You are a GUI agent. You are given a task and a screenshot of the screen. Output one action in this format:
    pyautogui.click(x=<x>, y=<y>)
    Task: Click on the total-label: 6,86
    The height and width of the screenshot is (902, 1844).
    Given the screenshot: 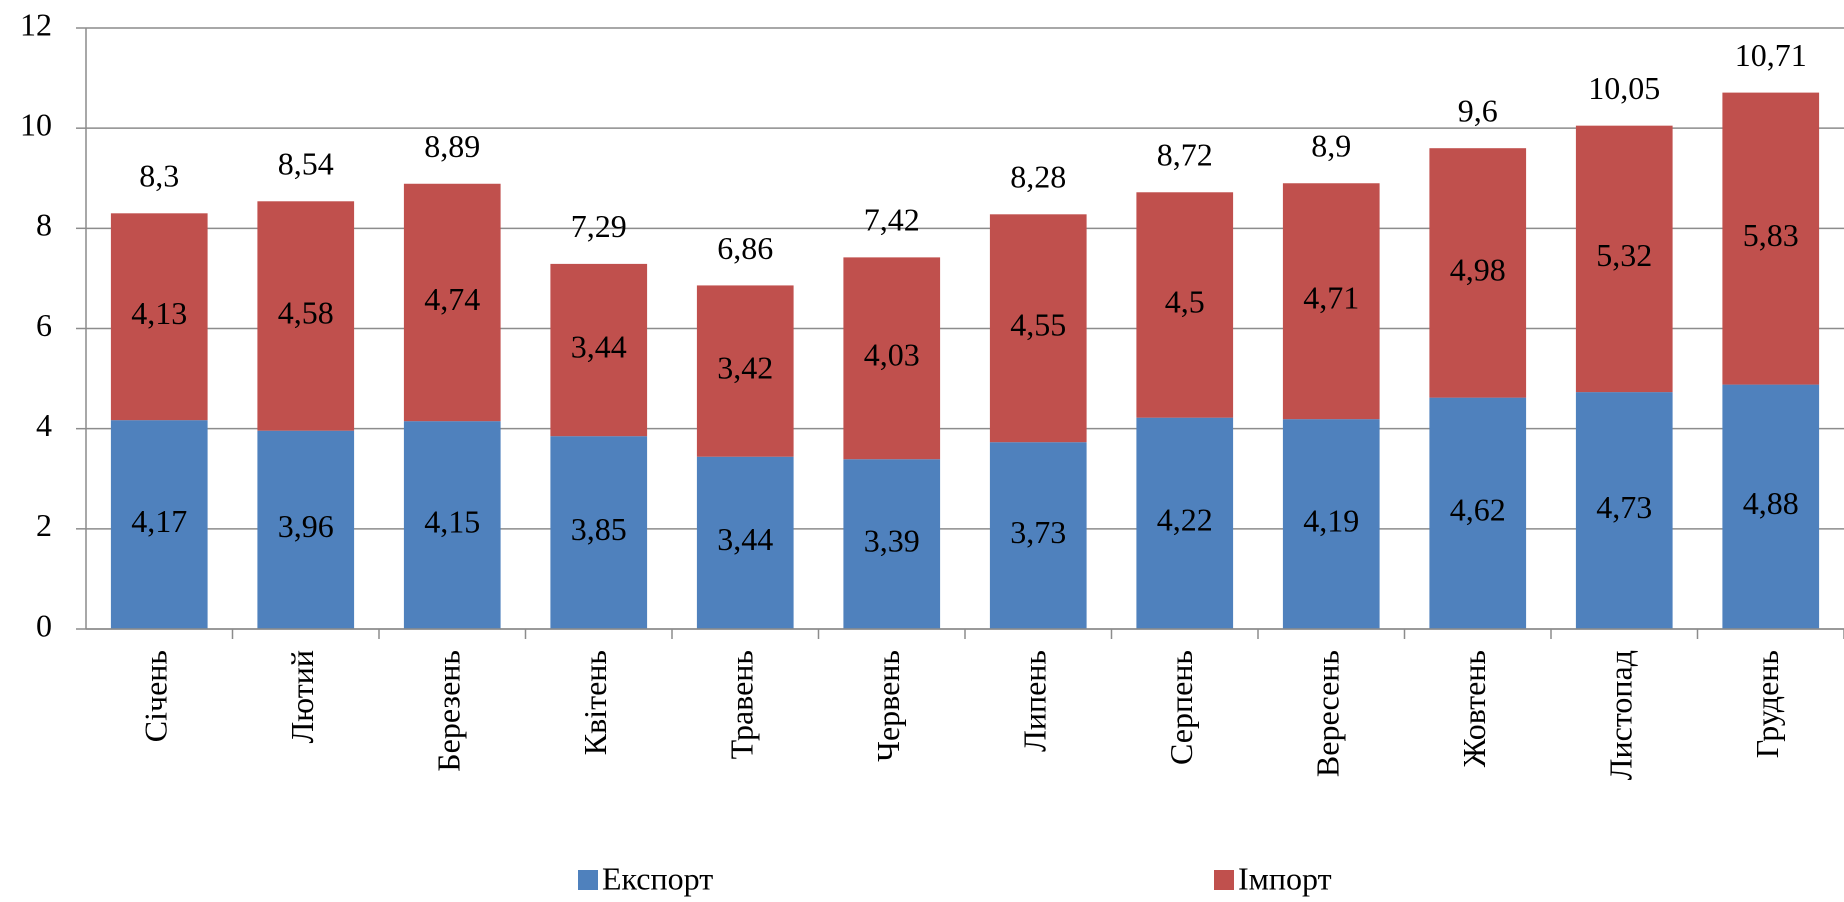 What is the action you would take?
    pyautogui.click(x=745, y=248)
    